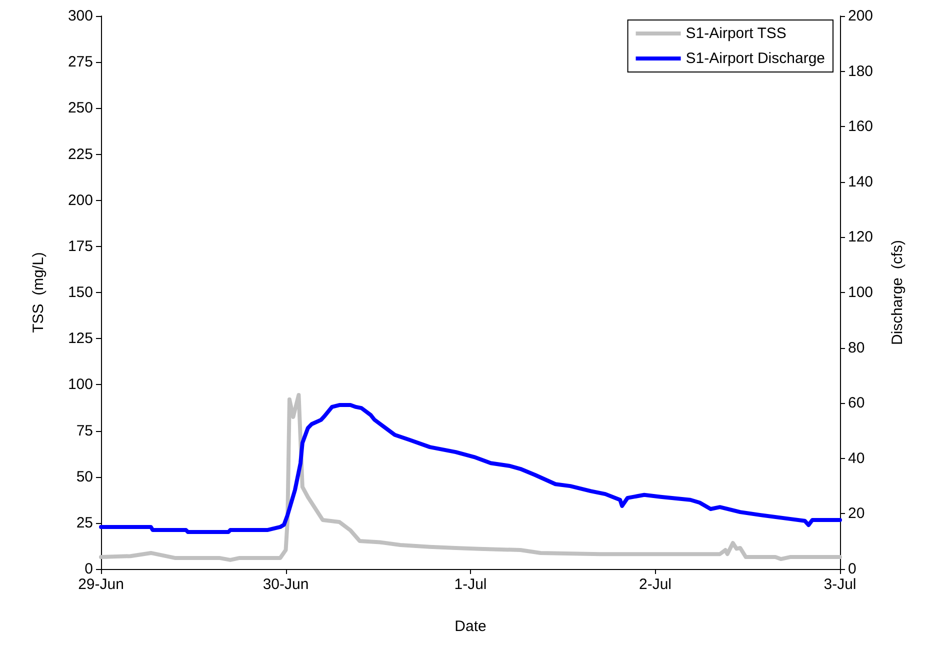 This screenshot has height=657, width=925. Describe the element at coordinates (861, 71) in the screenshot. I see `y2-tick-label: 180` at that location.